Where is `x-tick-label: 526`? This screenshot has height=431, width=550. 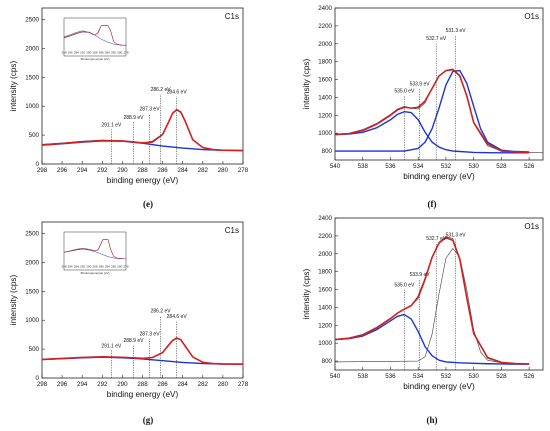 x-tick-label: 526 is located at coordinates (529, 166).